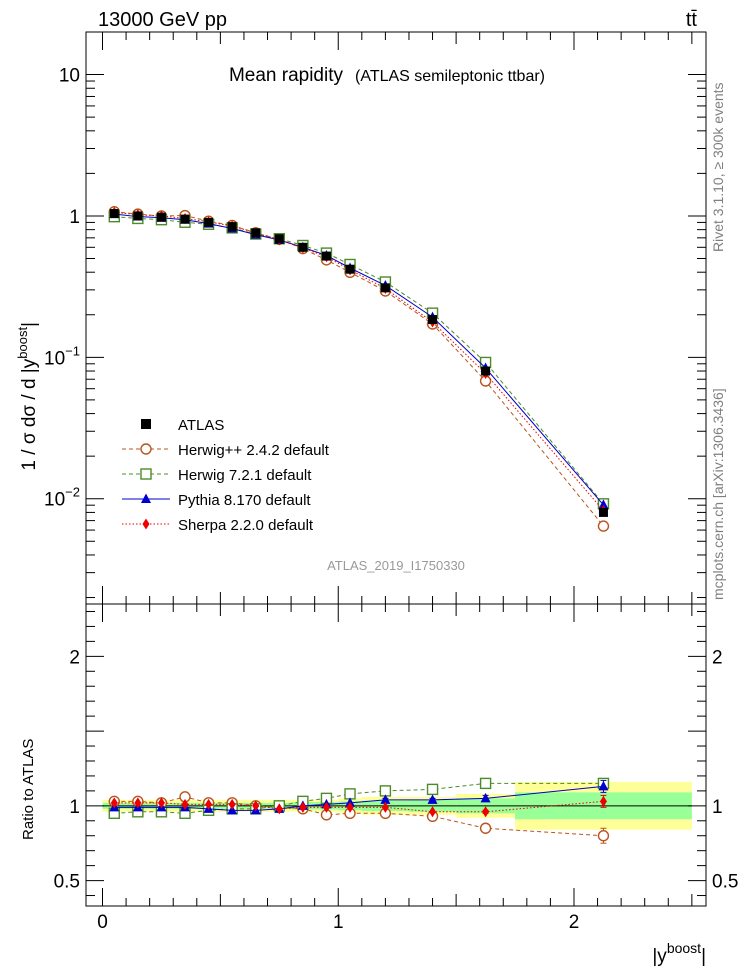 The image size is (746, 972). Describe the element at coordinates (725, 882) in the screenshot. I see `ratio-ytick-label-right: 0.5` at that location.